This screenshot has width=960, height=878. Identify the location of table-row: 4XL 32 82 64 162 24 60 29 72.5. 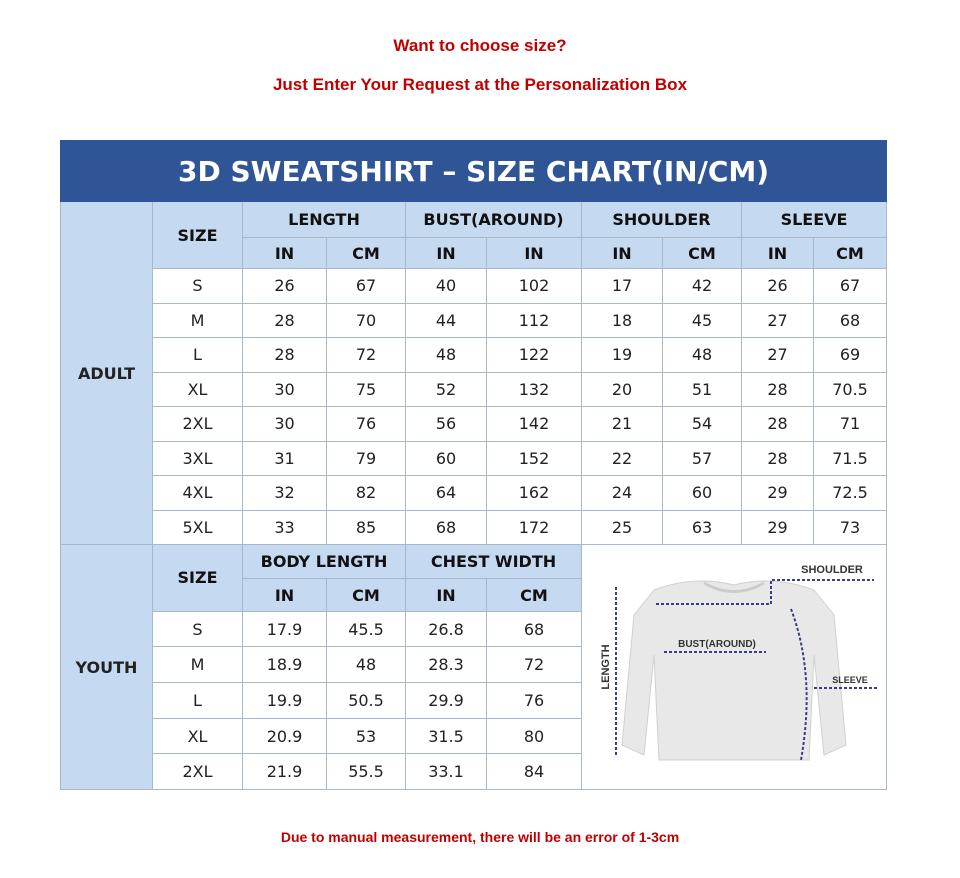
(474, 493).